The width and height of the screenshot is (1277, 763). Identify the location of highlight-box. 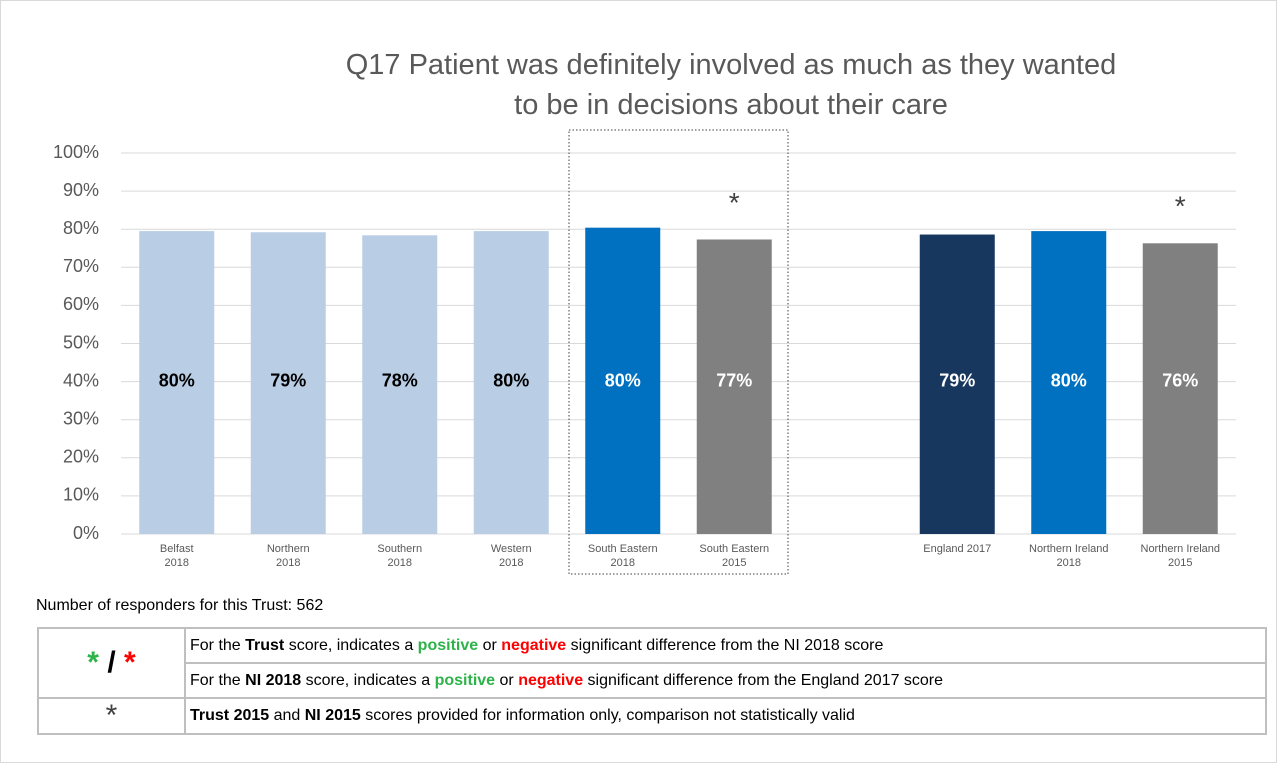
(678, 352).